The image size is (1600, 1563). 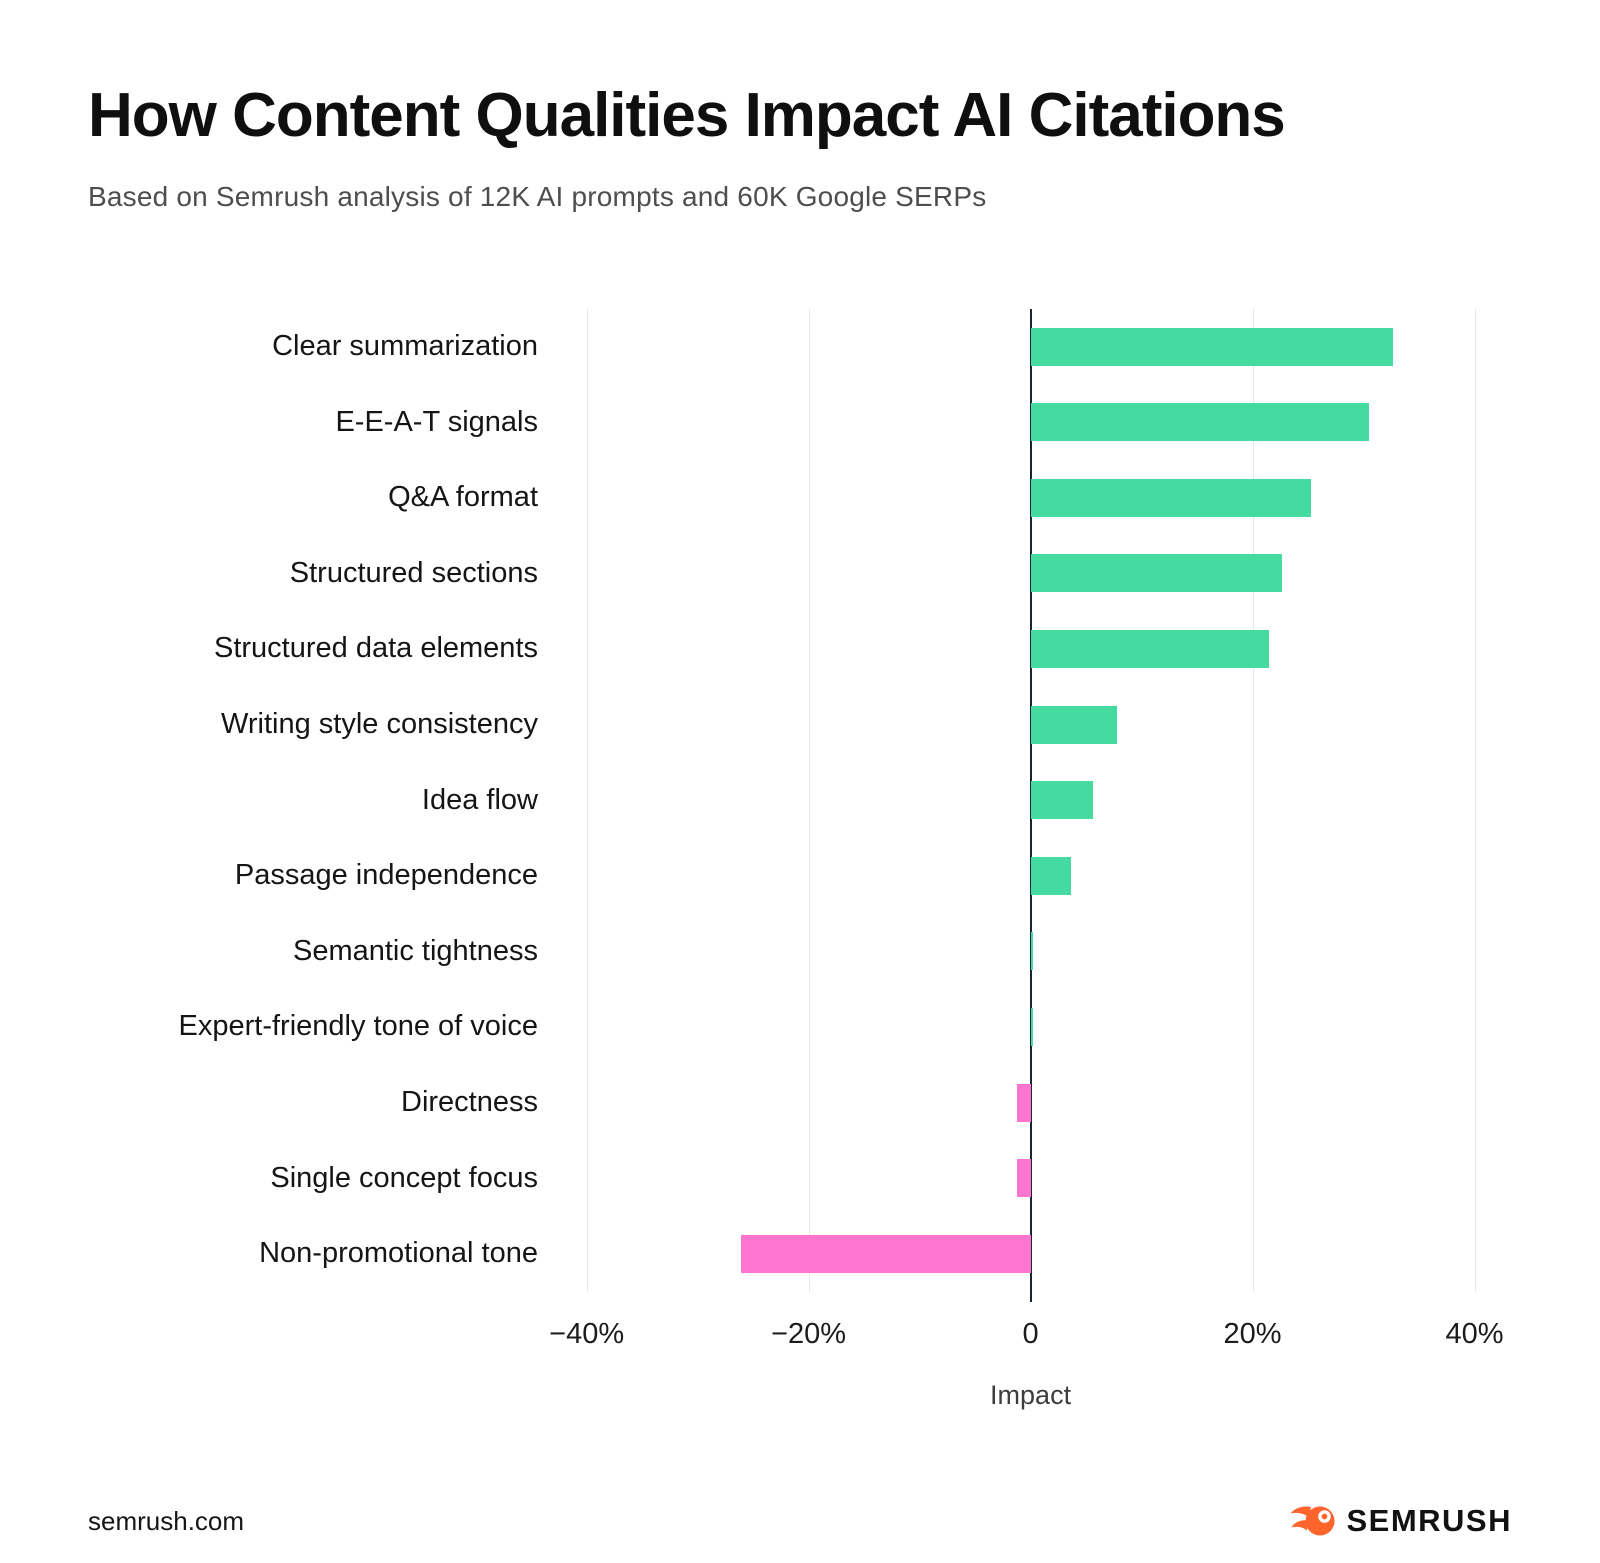 What do you see at coordinates (479, 799) in the screenshot?
I see `category-label: Idea flow` at bounding box center [479, 799].